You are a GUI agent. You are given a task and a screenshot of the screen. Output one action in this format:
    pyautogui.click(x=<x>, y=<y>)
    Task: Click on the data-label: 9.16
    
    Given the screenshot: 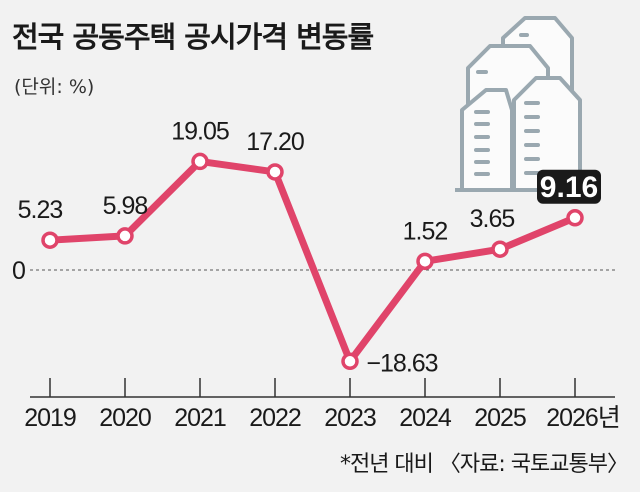 What is the action you would take?
    pyautogui.click(x=569, y=187)
    